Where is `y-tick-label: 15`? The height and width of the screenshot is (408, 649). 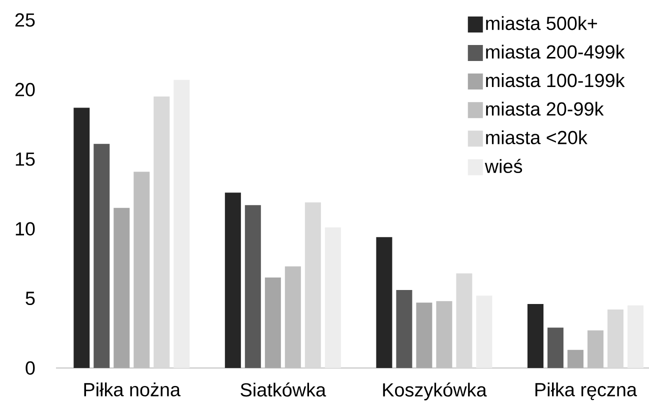
y-tick-label: 15 is located at coordinates (25, 159).